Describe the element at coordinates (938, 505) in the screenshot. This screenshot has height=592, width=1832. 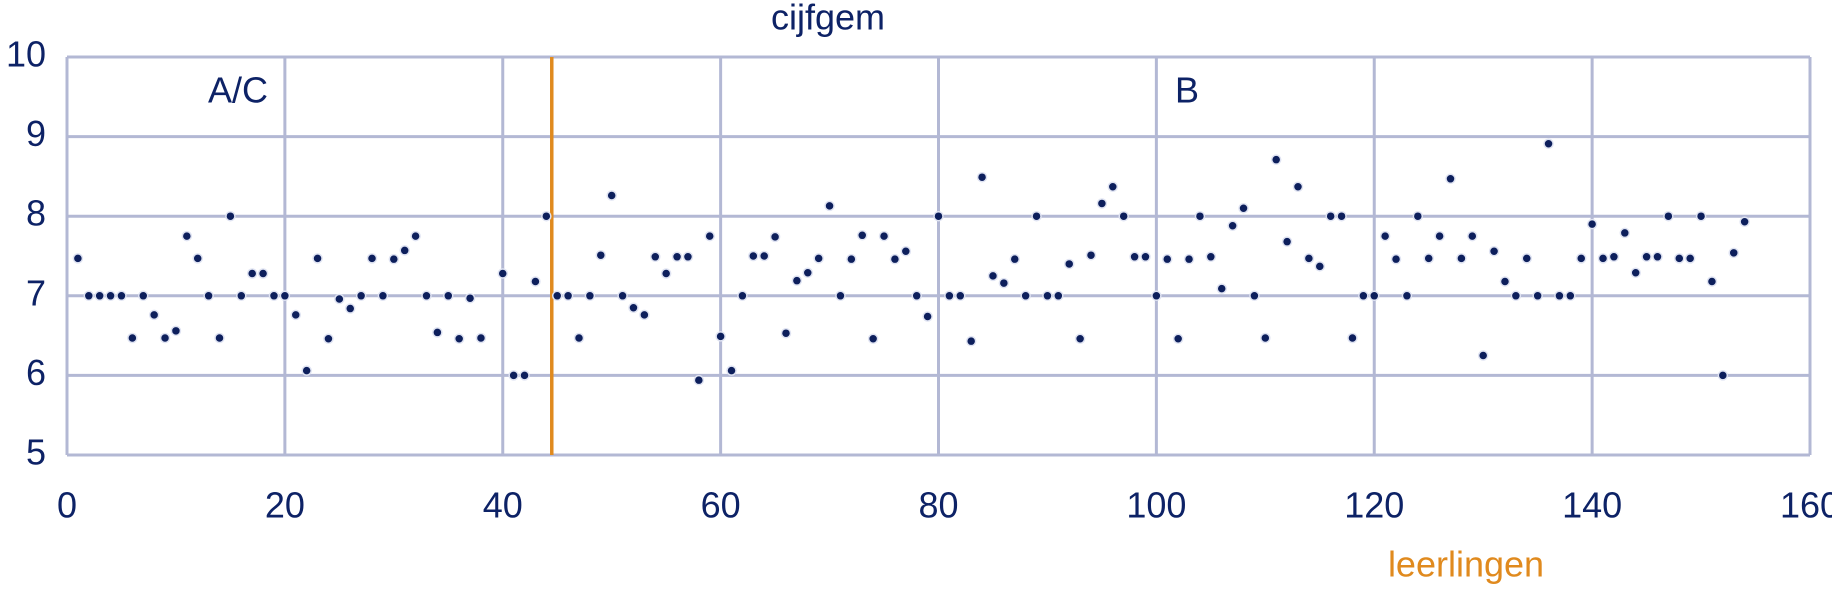
I see `x-tick-label: 80` at that location.